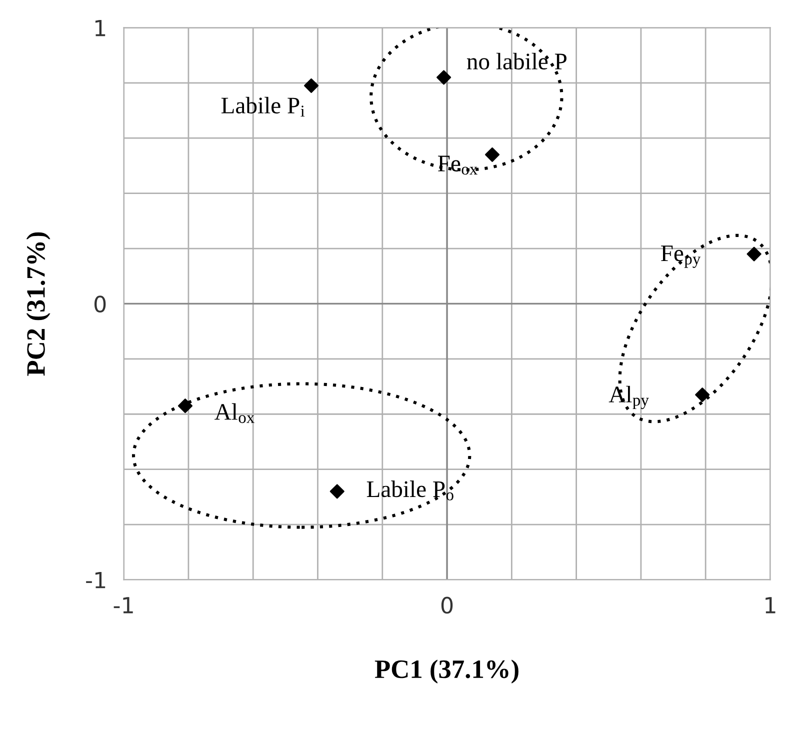 The width and height of the screenshot is (804, 749). I want to click on y-tick-label: 0, so click(100, 304).